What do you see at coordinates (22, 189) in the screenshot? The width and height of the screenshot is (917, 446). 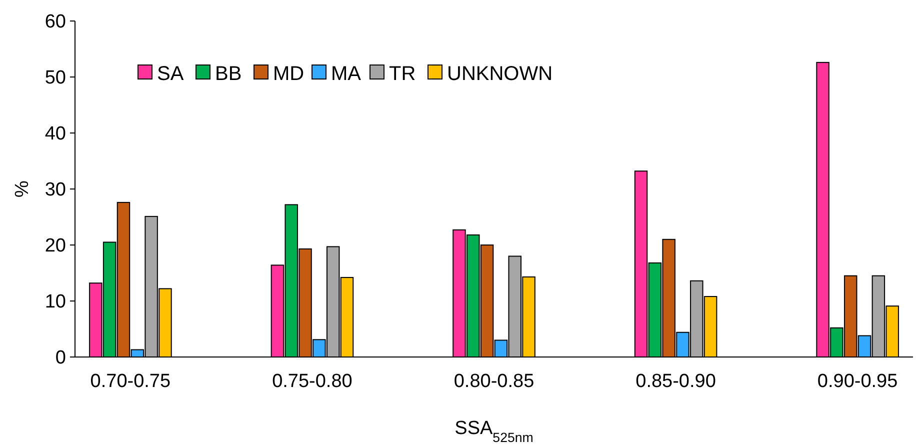 I see `y-axis-title: %` at bounding box center [22, 189].